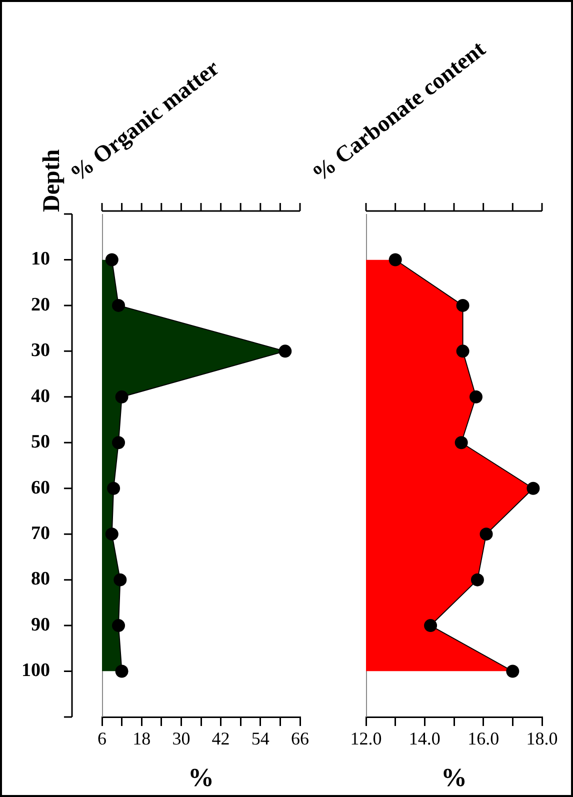 Image resolution: width=573 pixels, height=797 pixels. Describe the element at coordinates (141, 738) in the screenshot. I see `x-tick-label: 18` at that location.